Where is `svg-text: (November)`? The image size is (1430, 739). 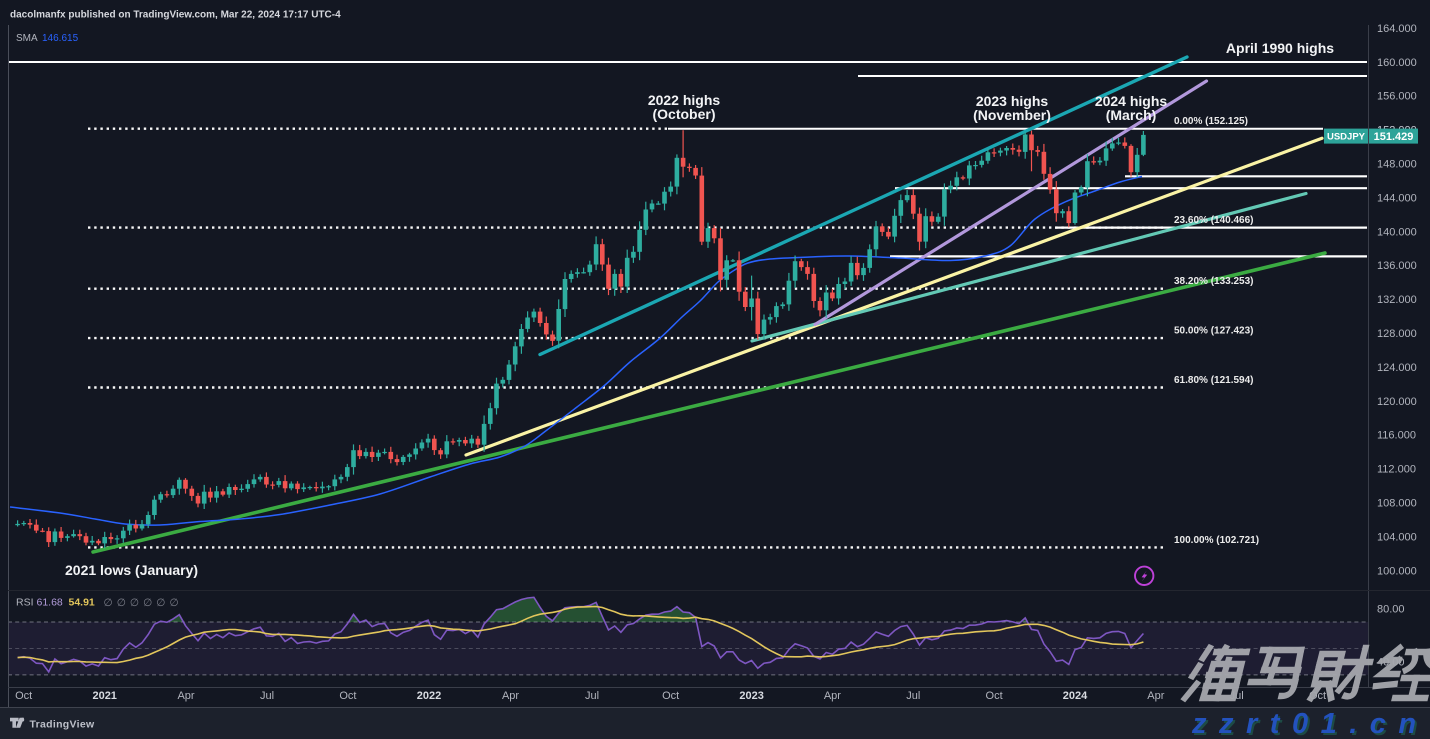 svg-text: (November) is located at coordinates (1012, 115).